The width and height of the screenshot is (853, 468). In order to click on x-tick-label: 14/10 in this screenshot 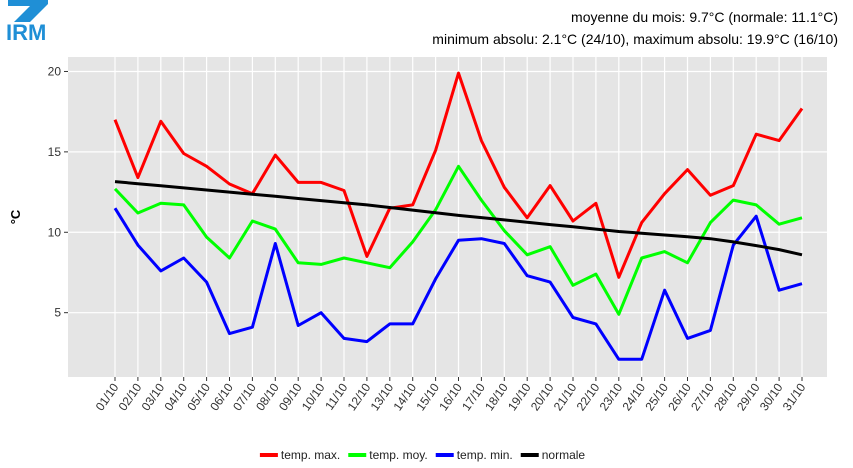, I will do `click(404, 396)`.